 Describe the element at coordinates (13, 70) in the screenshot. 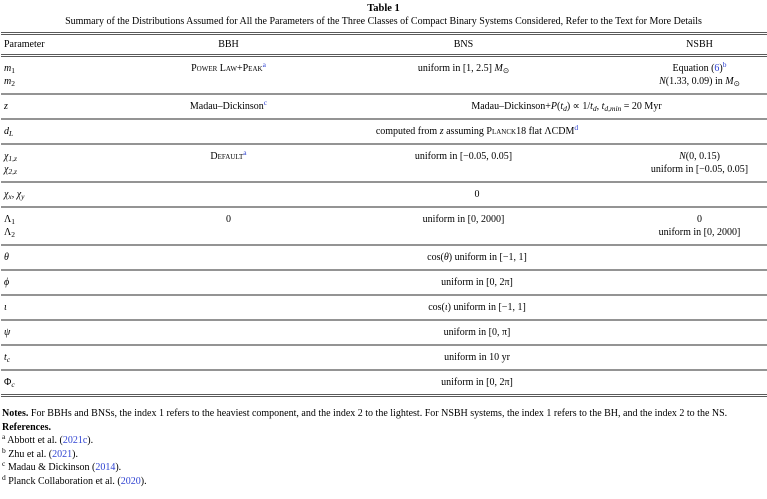

I see `subscript: 1` at that location.